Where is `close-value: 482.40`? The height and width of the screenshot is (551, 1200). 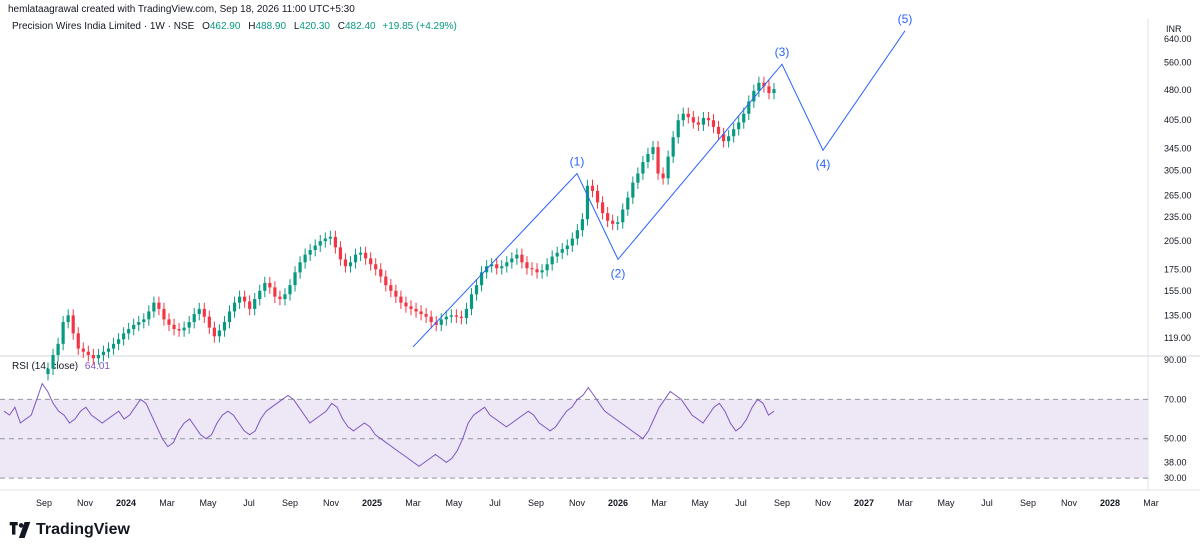 close-value: 482.40 is located at coordinates (360, 26).